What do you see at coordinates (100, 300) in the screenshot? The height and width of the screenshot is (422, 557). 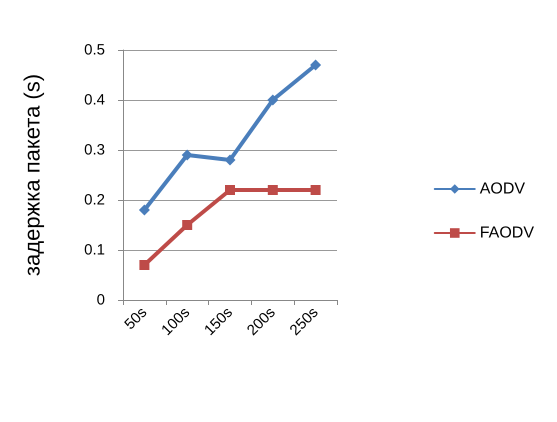 I see `y-tick-label: 0` at bounding box center [100, 300].